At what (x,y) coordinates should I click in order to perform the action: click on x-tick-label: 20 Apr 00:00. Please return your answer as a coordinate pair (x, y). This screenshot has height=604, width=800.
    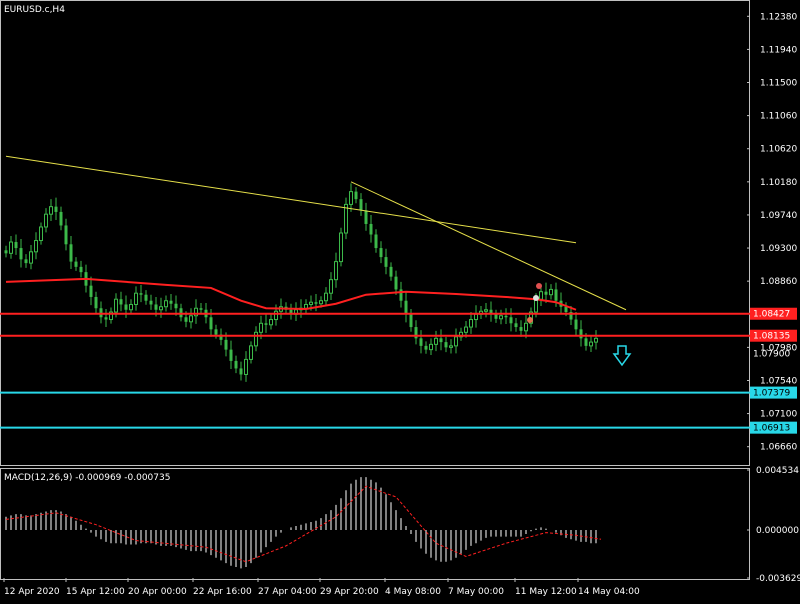
    Looking at the image, I should click on (157, 592).